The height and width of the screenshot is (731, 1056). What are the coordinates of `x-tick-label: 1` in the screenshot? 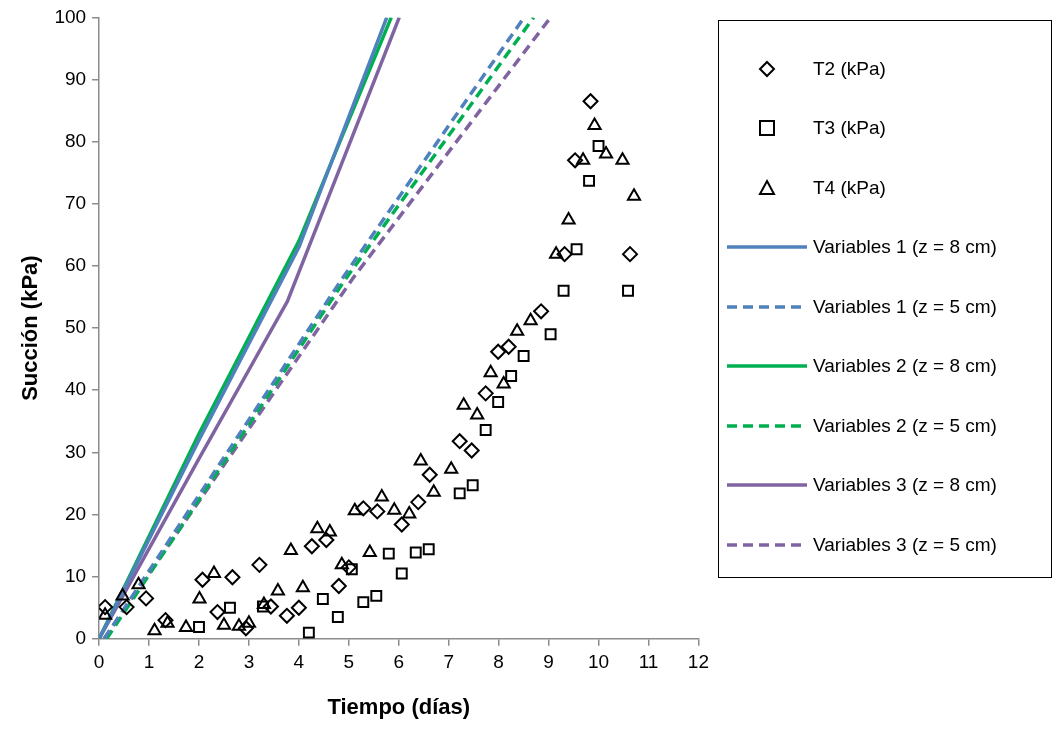 It's located at (149, 662).